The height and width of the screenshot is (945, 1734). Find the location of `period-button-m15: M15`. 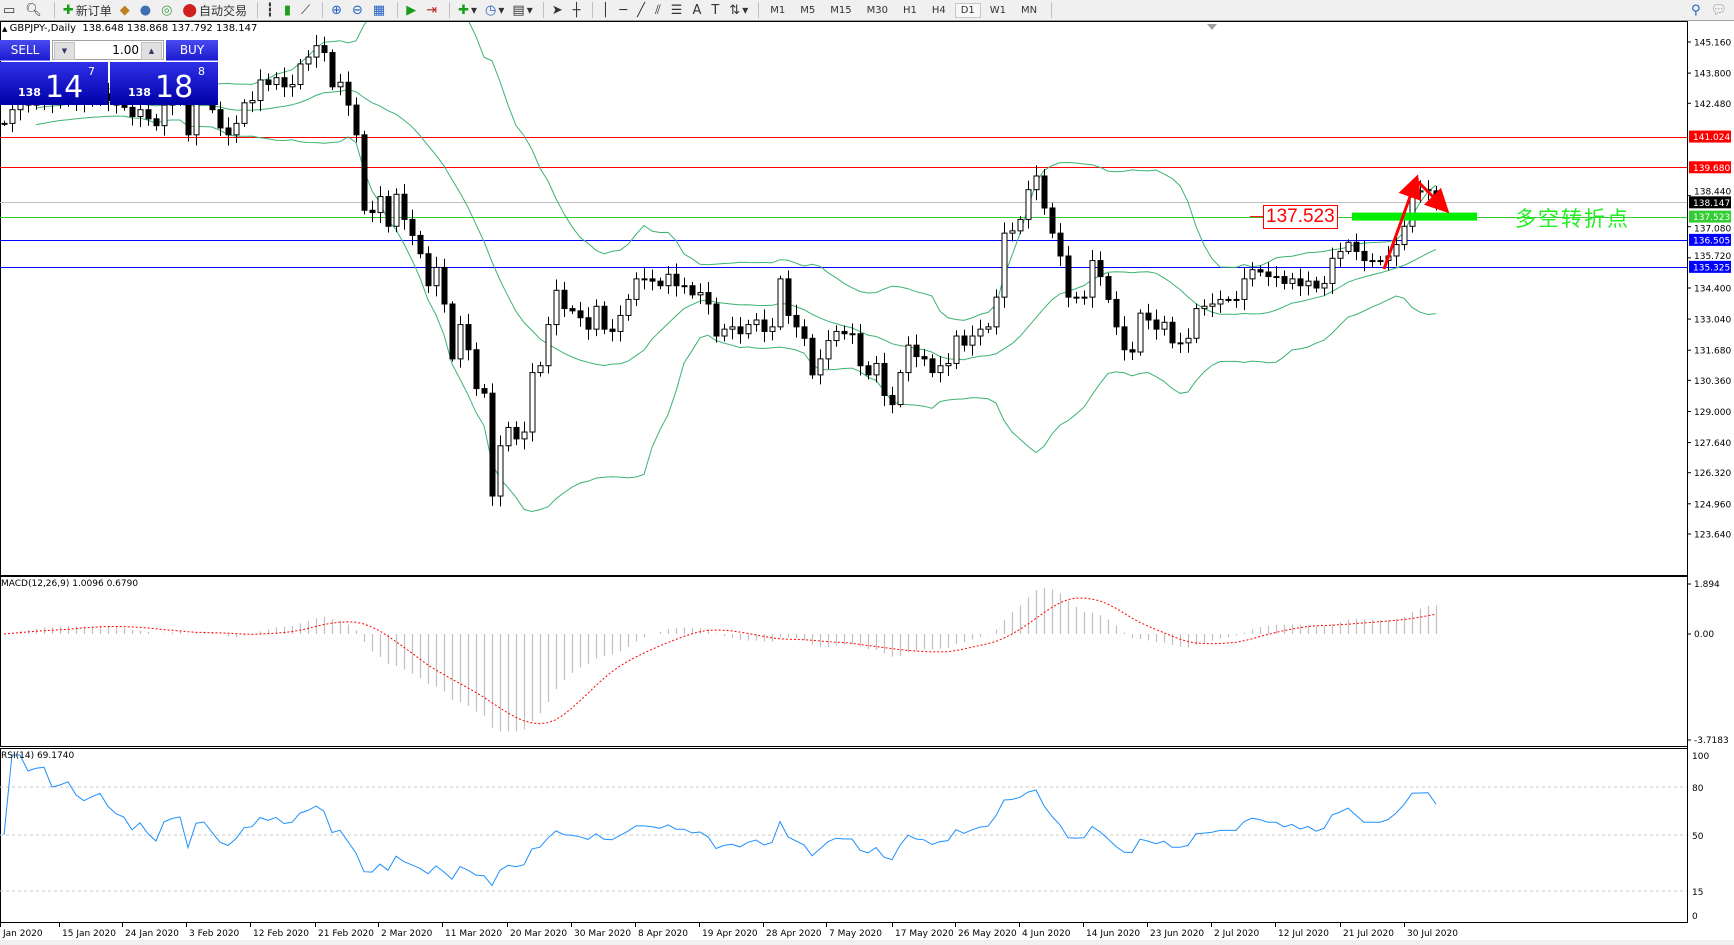

period-button-m15: M15 is located at coordinates (841, 10).